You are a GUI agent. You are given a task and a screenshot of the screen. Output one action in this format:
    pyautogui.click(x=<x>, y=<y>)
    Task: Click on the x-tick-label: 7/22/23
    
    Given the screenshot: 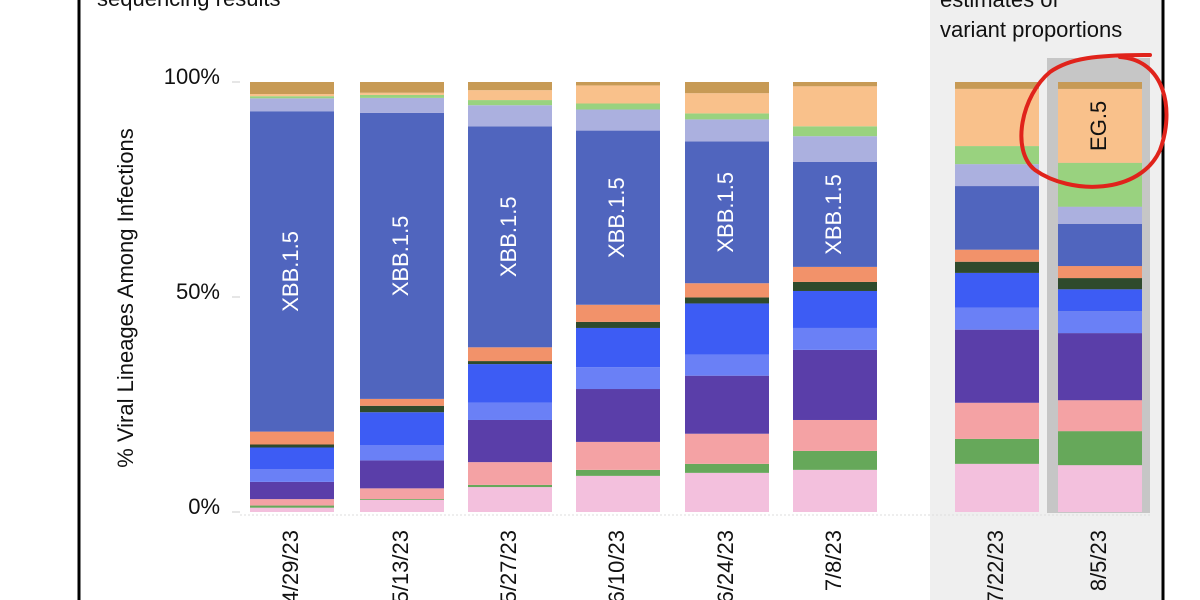 What is the action you would take?
    pyautogui.click(x=995, y=565)
    